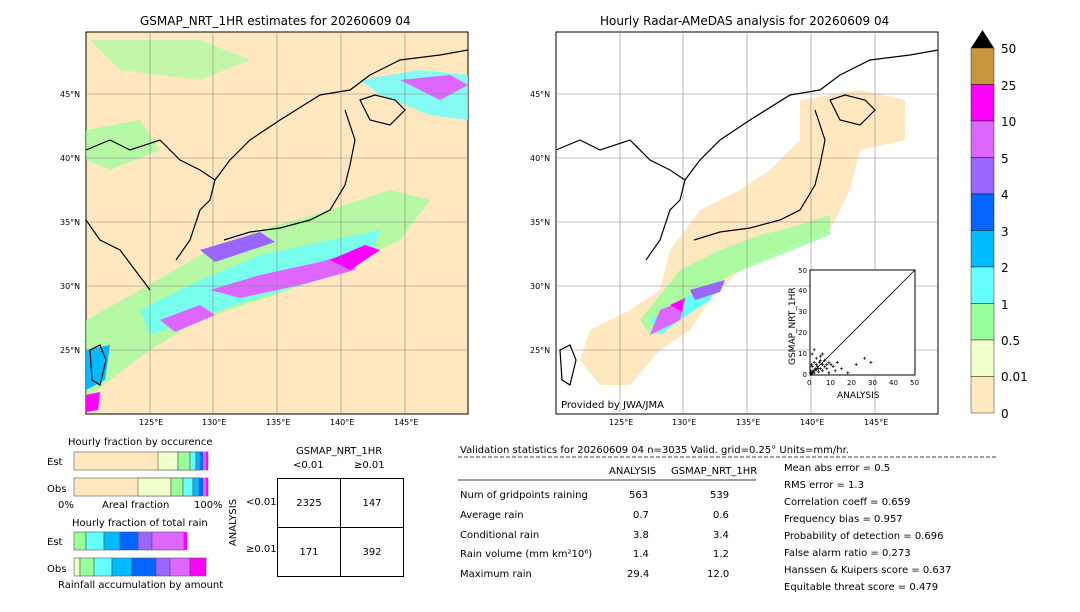 This screenshot has width=1080, height=612. I want to click on contingency-cell: 392, so click(372, 552).